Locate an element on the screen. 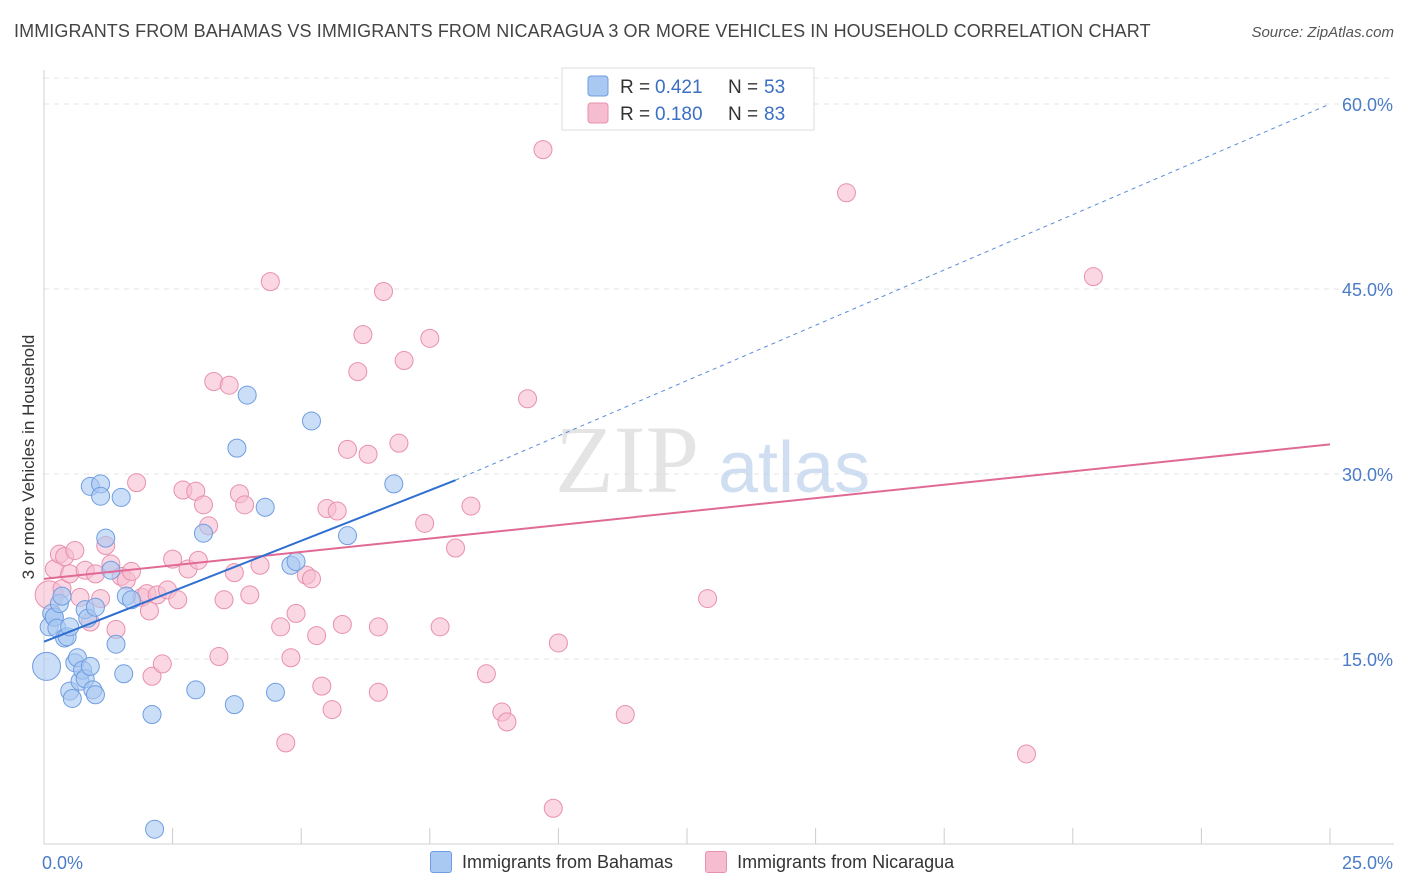 The height and width of the screenshot is (892, 1406). y-axis-title: 3 or more Vehicles in Household is located at coordinates (28, 457).